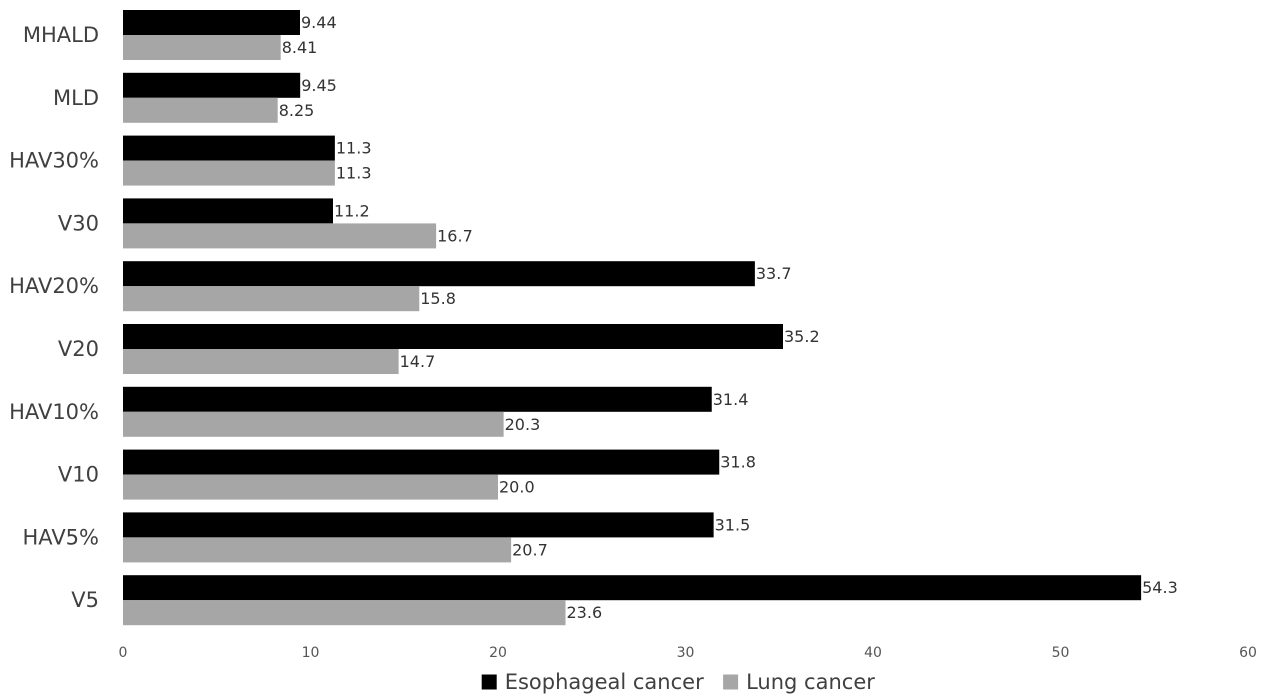 This screenshot has width=1278, height=700. Describe the element at coordinates (54, 286) in the screenshot. I see `category-label-hav20pct: HAV20%` at that location.